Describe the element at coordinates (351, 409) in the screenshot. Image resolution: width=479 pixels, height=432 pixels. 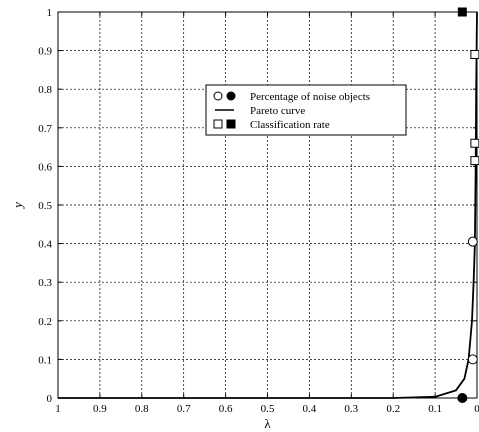
I see `x-tick-label: 0.3` at that location.